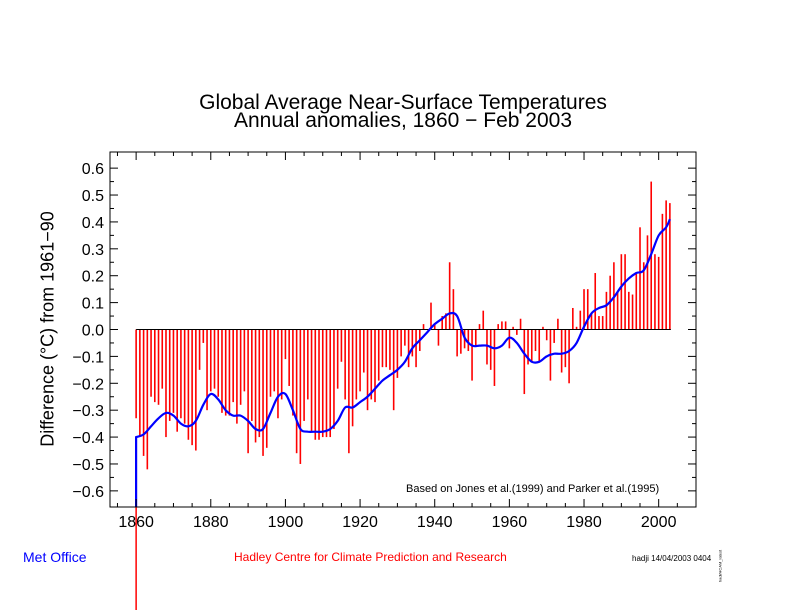 Image resolution: width=792 pixels, height=612 pixels. Describe the element at coordinates (658, 293) in the screenshot. I see `bar-2000` at that location.